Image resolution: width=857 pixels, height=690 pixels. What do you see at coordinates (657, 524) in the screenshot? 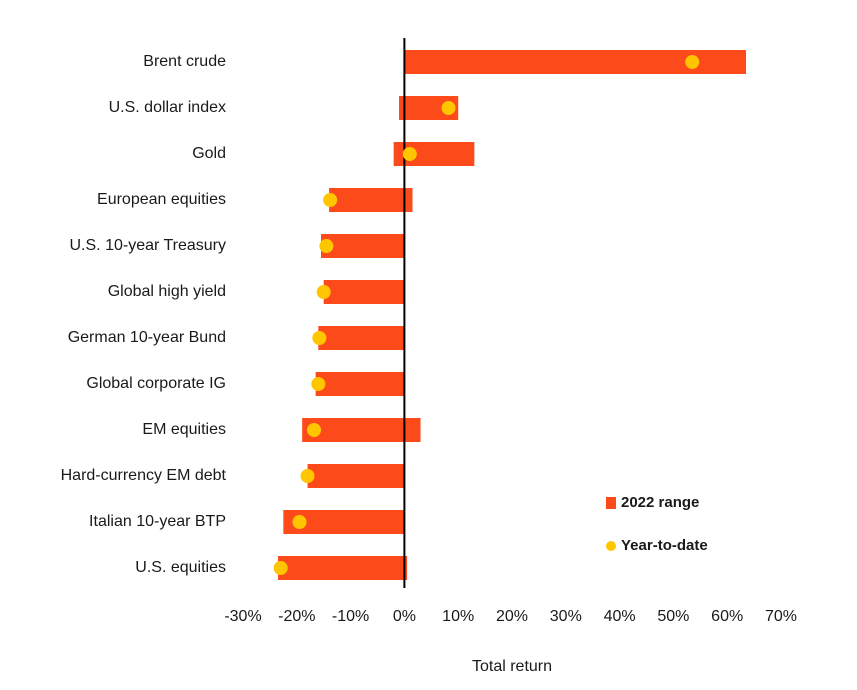
I see `legend: 2022 range Year-to-date` at bounding box center [657, 524].